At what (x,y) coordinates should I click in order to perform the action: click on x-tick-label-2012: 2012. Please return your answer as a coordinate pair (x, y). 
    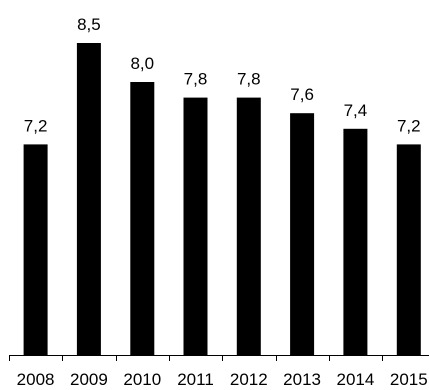
    Looking at the image, I should click on (249, 379).